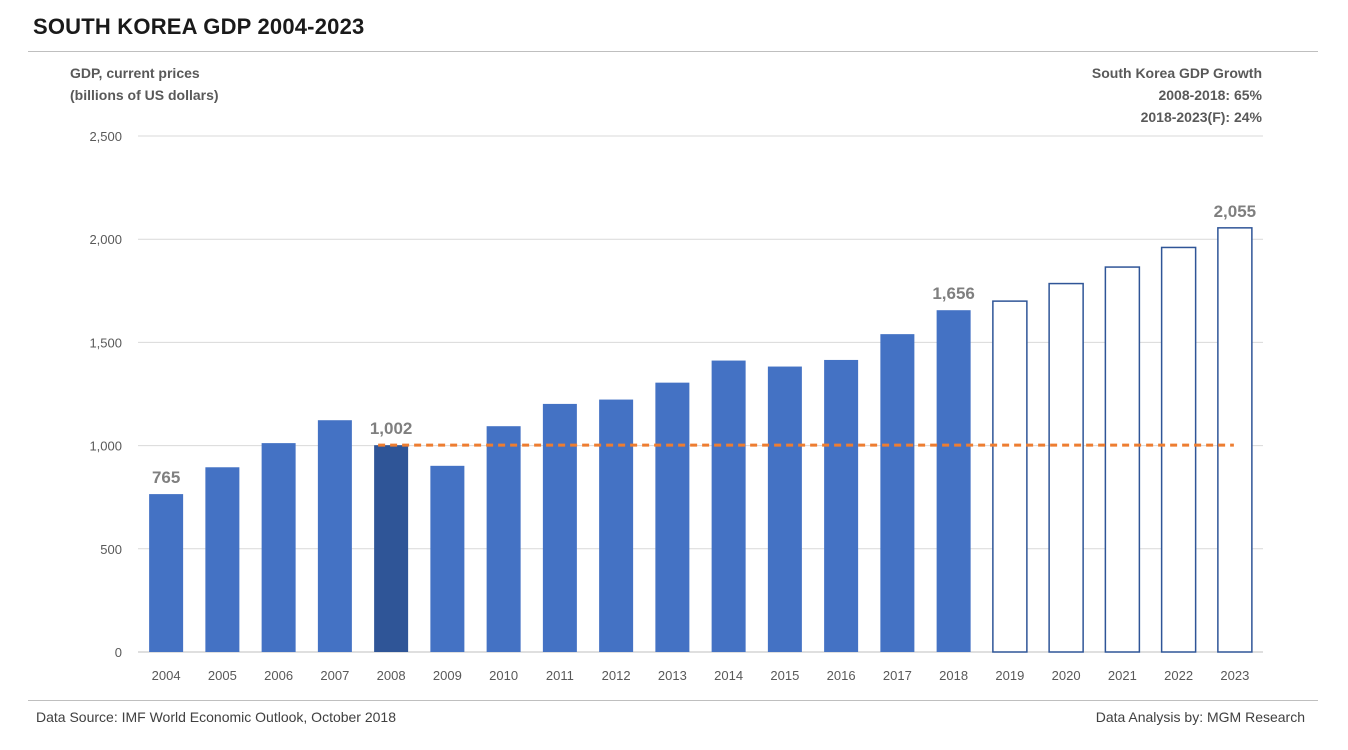  What do you see at coordinates (105, 446) in the screenshot?
I see `y-tick-label: 1,000` at bounding box center [105, 446].